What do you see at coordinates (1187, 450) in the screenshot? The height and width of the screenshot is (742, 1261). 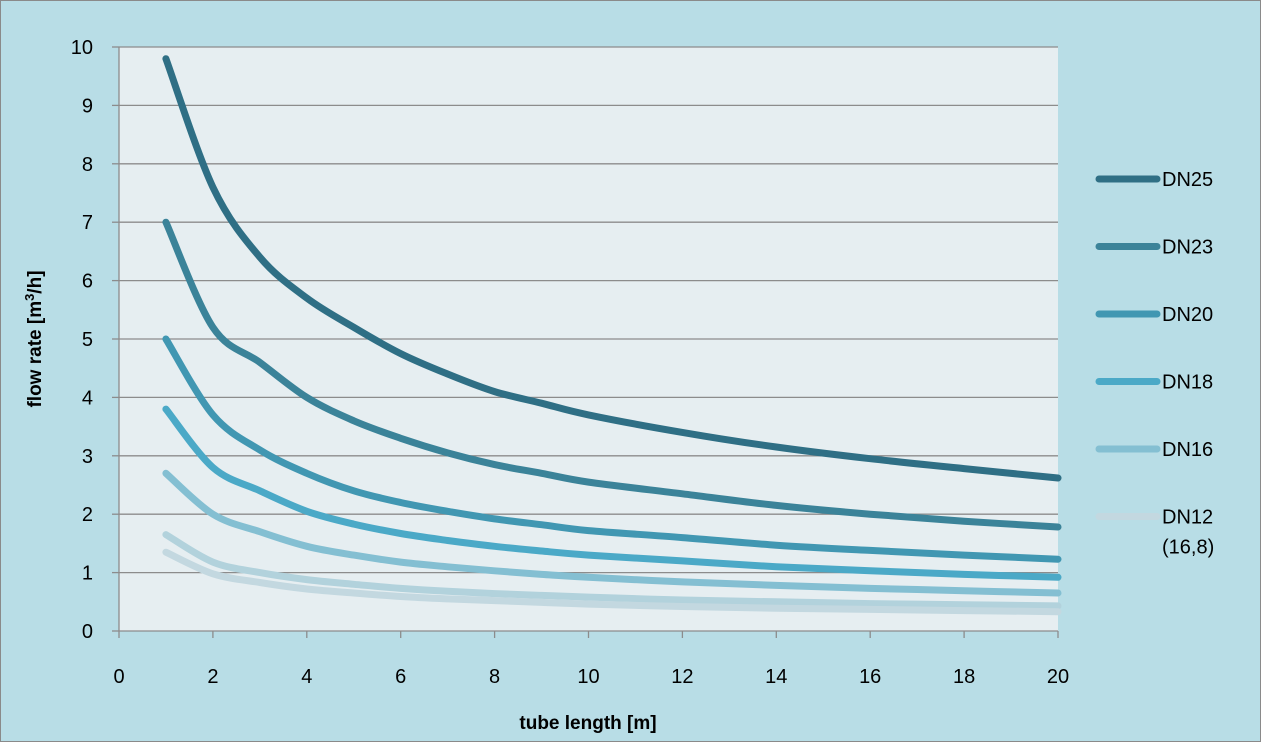 I see `legend-label: DN16` at bounding box center [1187, 450].